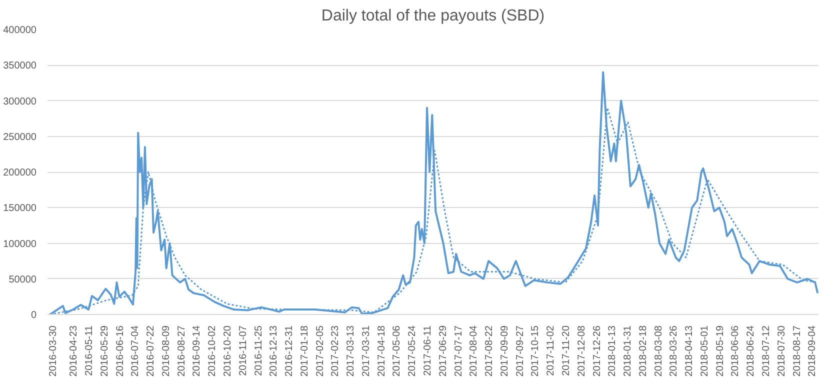  I want to click on x-tick-label: 2017-07-17, so click(458, 351).